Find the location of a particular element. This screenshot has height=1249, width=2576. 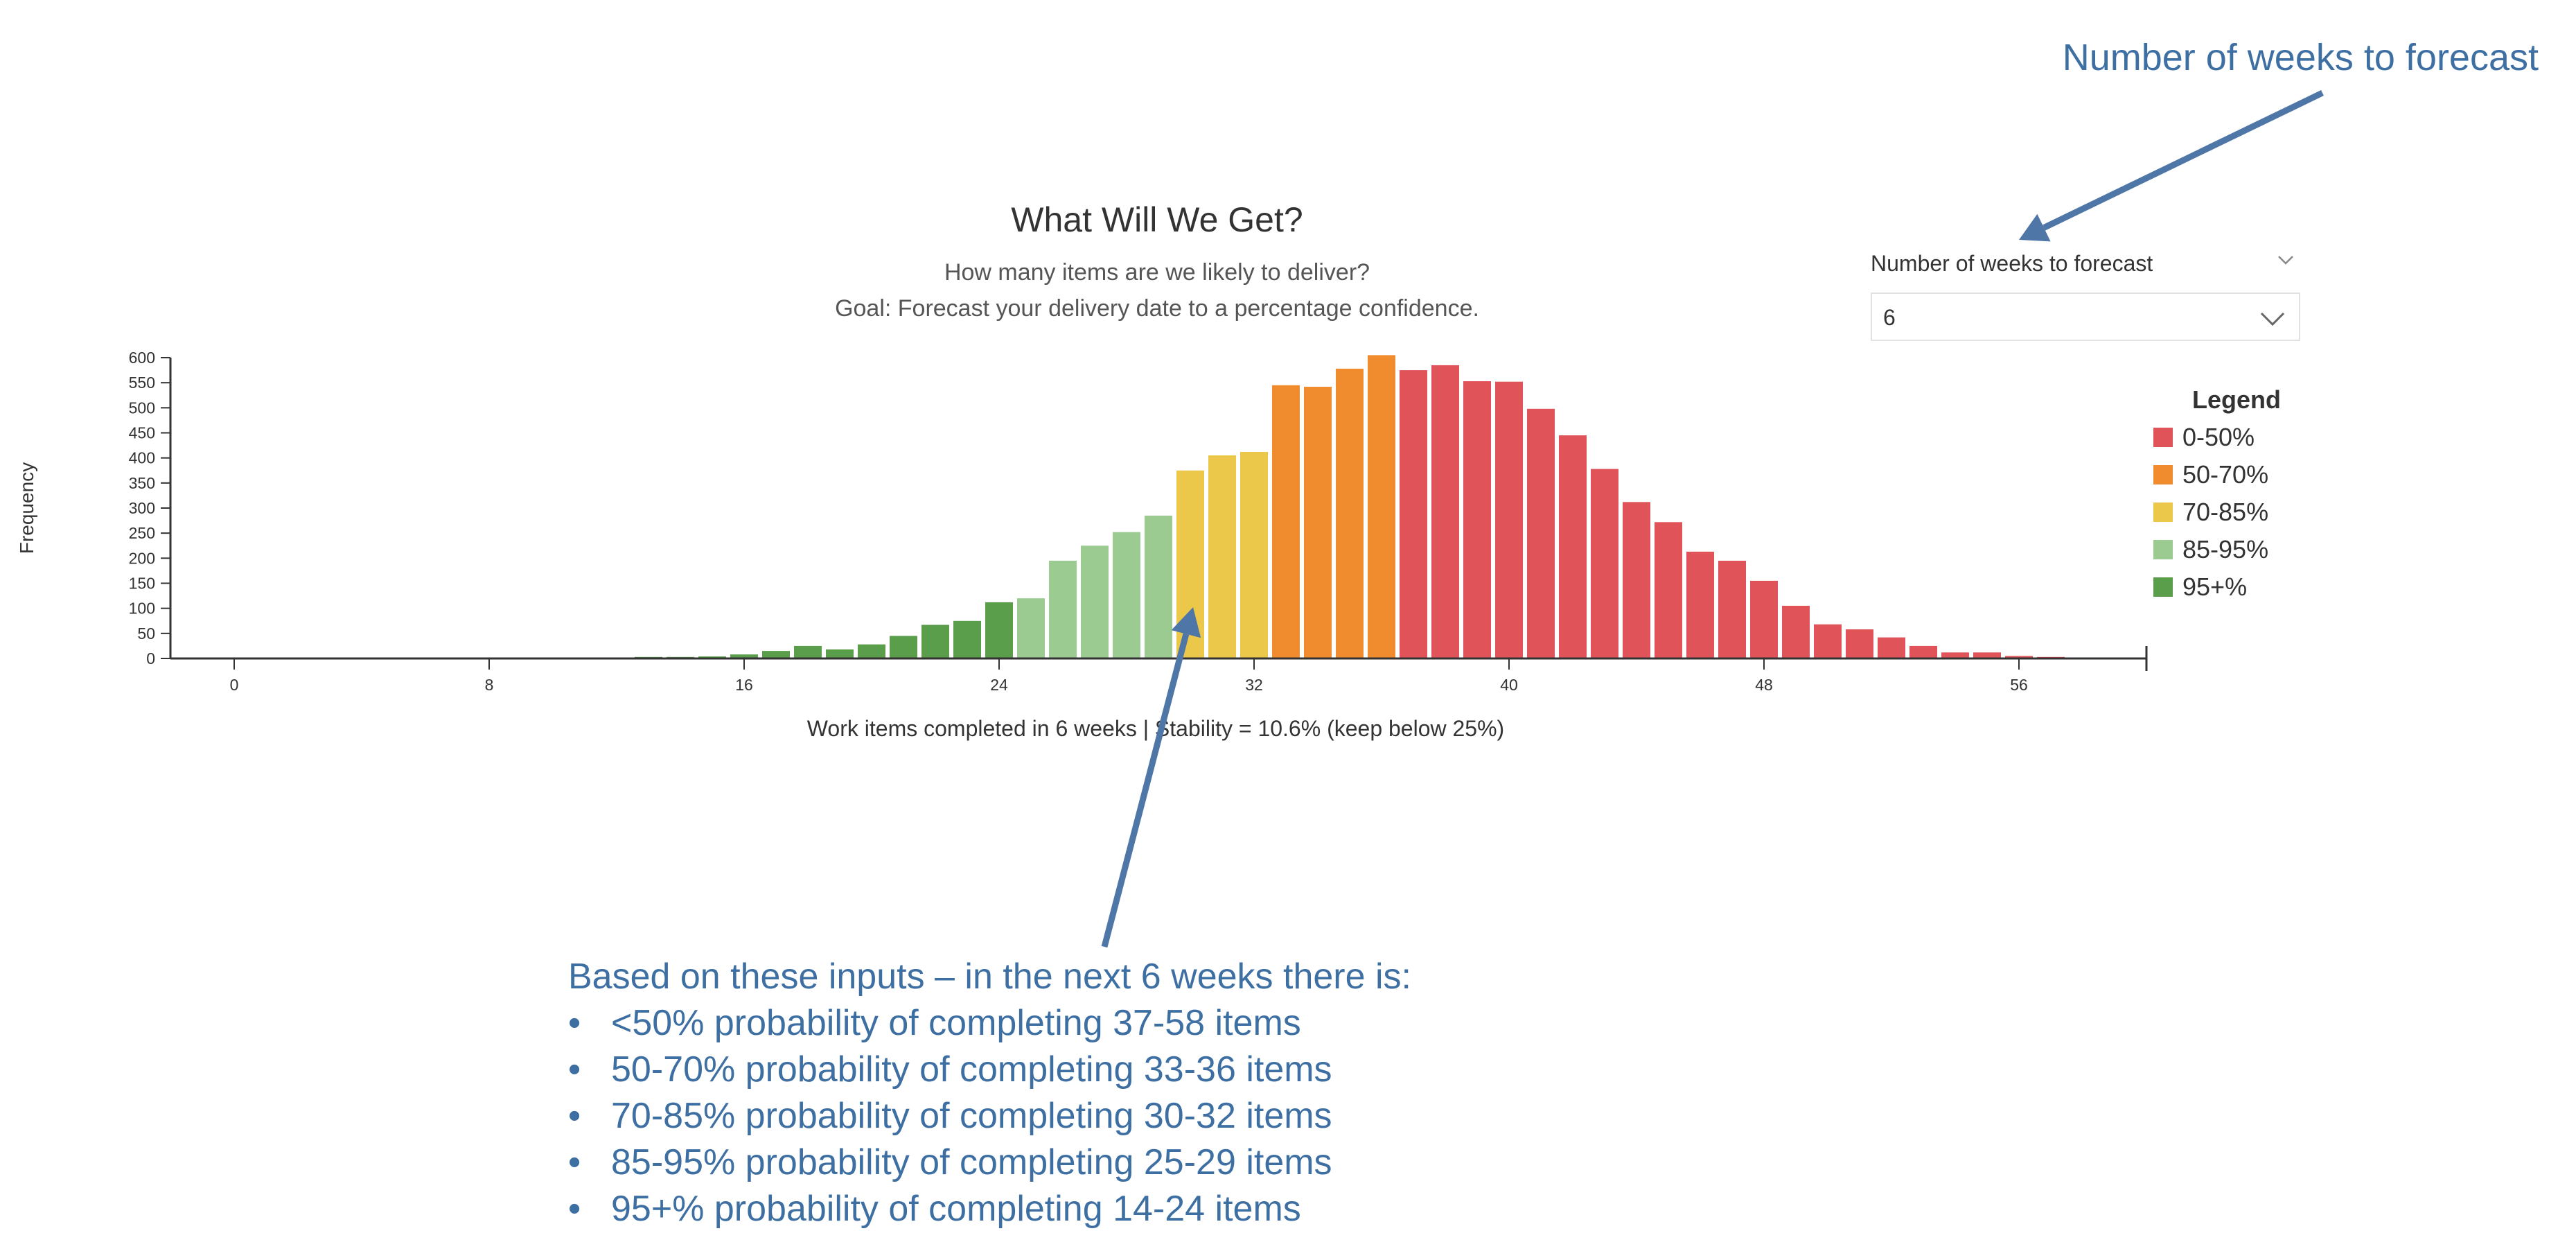

x-tick-label: 8 is located at coordinates (490, 685).